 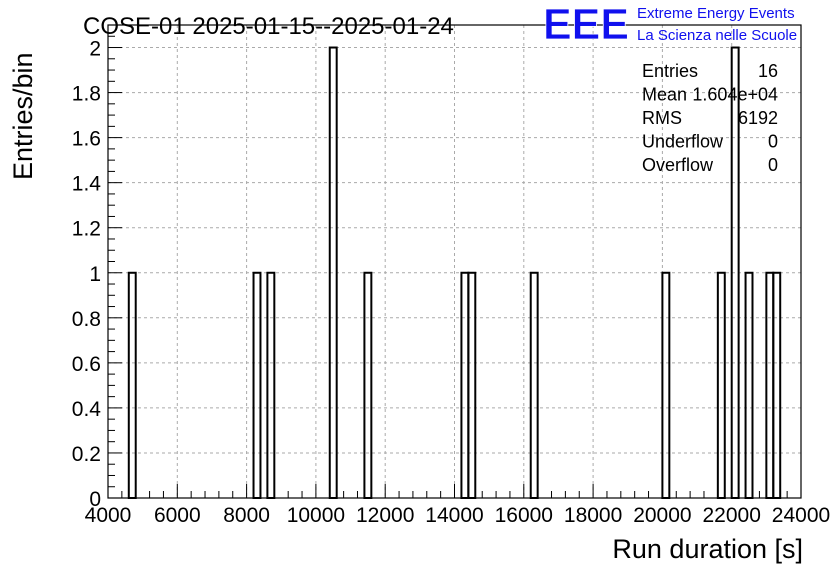 What do you see at coordinates (86, 364) in the screenshot?
I see `y-tick-label: 0.6` at bounding box center [86, 364].